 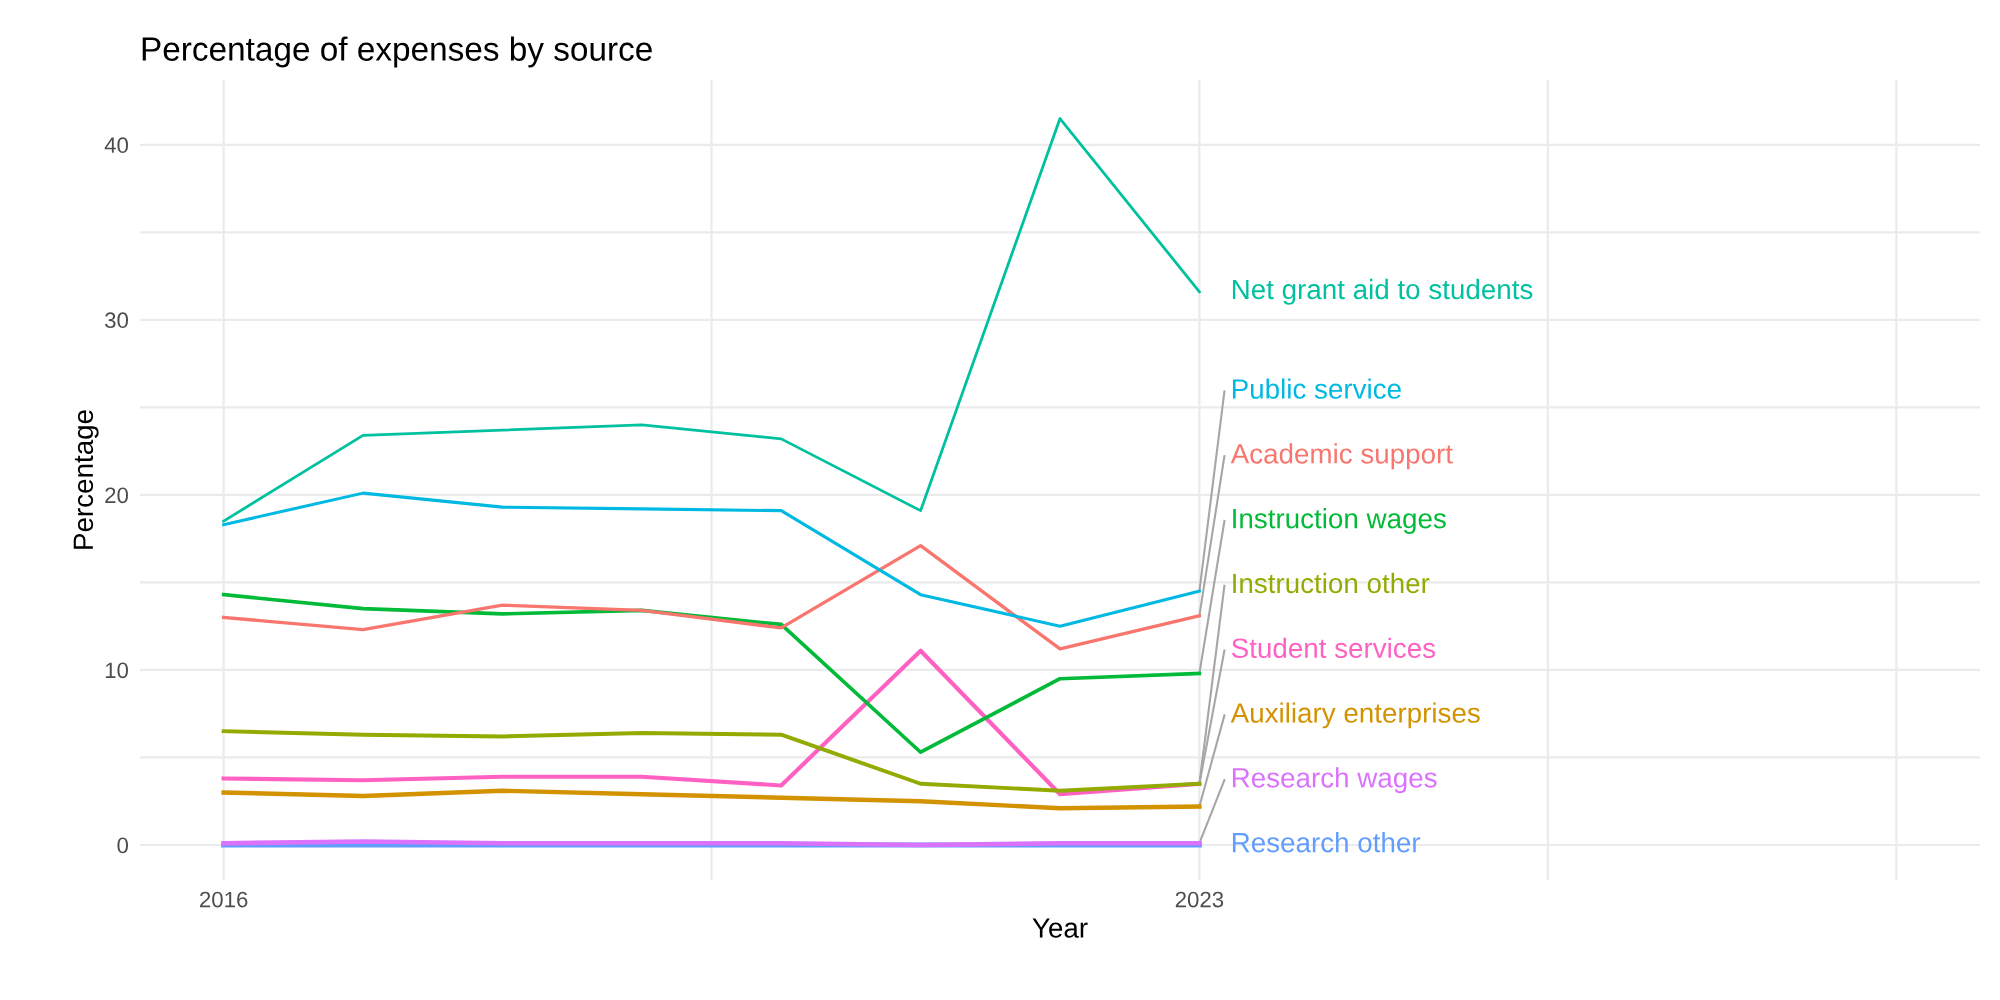 What do you see at coordinates (1316, 388) in the screenshot?
I see `text: Public service` at bounding box center [1316, 388].